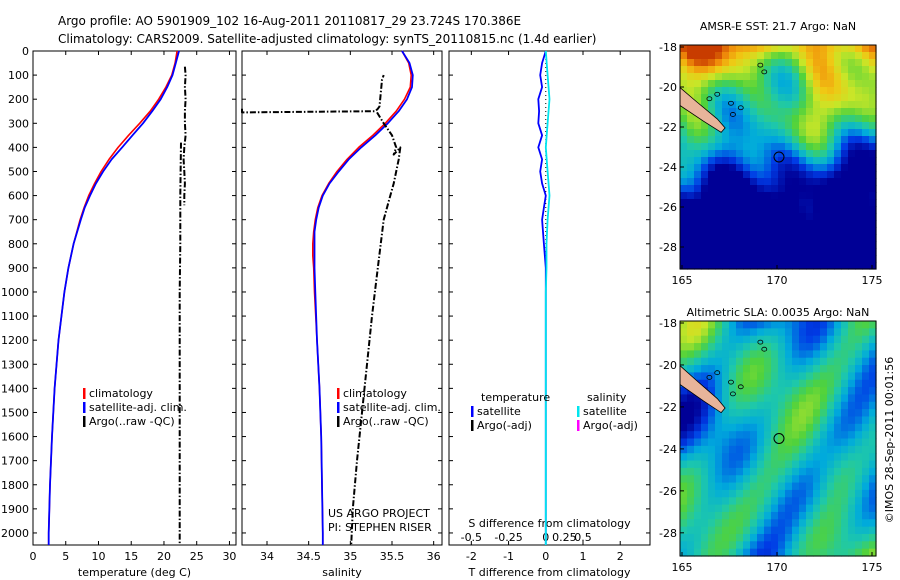 The width and height of the screenshot is (900, 580). What do you see at coordinates (138, 407) in the screenshot?
I see `legend-label: satellite-adj. clim.` at bounding box center [138, 407].